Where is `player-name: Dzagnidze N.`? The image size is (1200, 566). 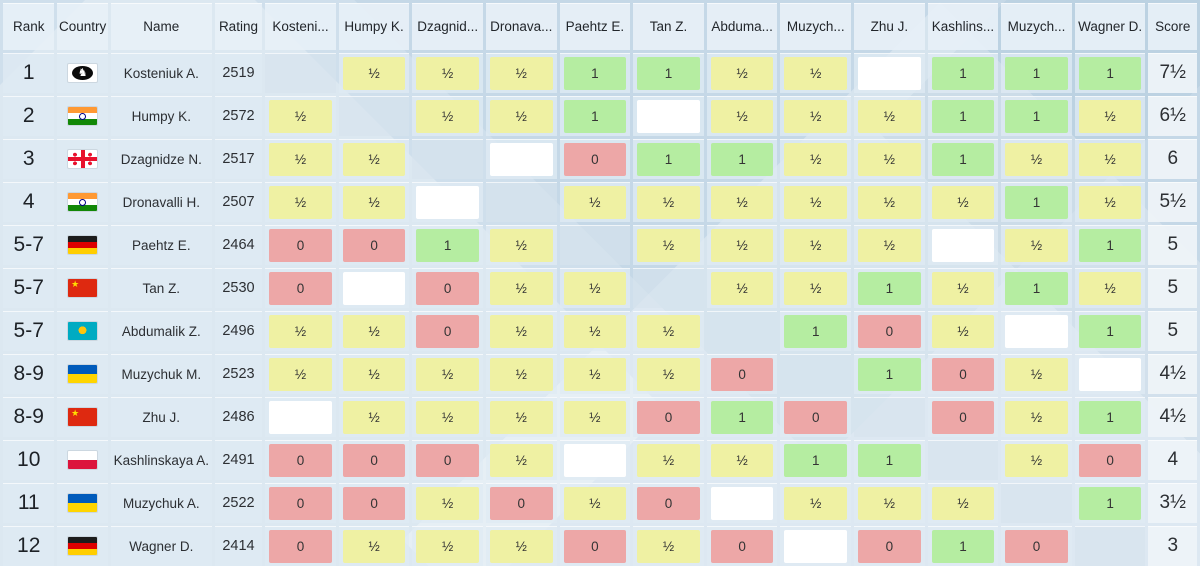
player-name: Dzagnidze N. is located at coordinates (161, 159).